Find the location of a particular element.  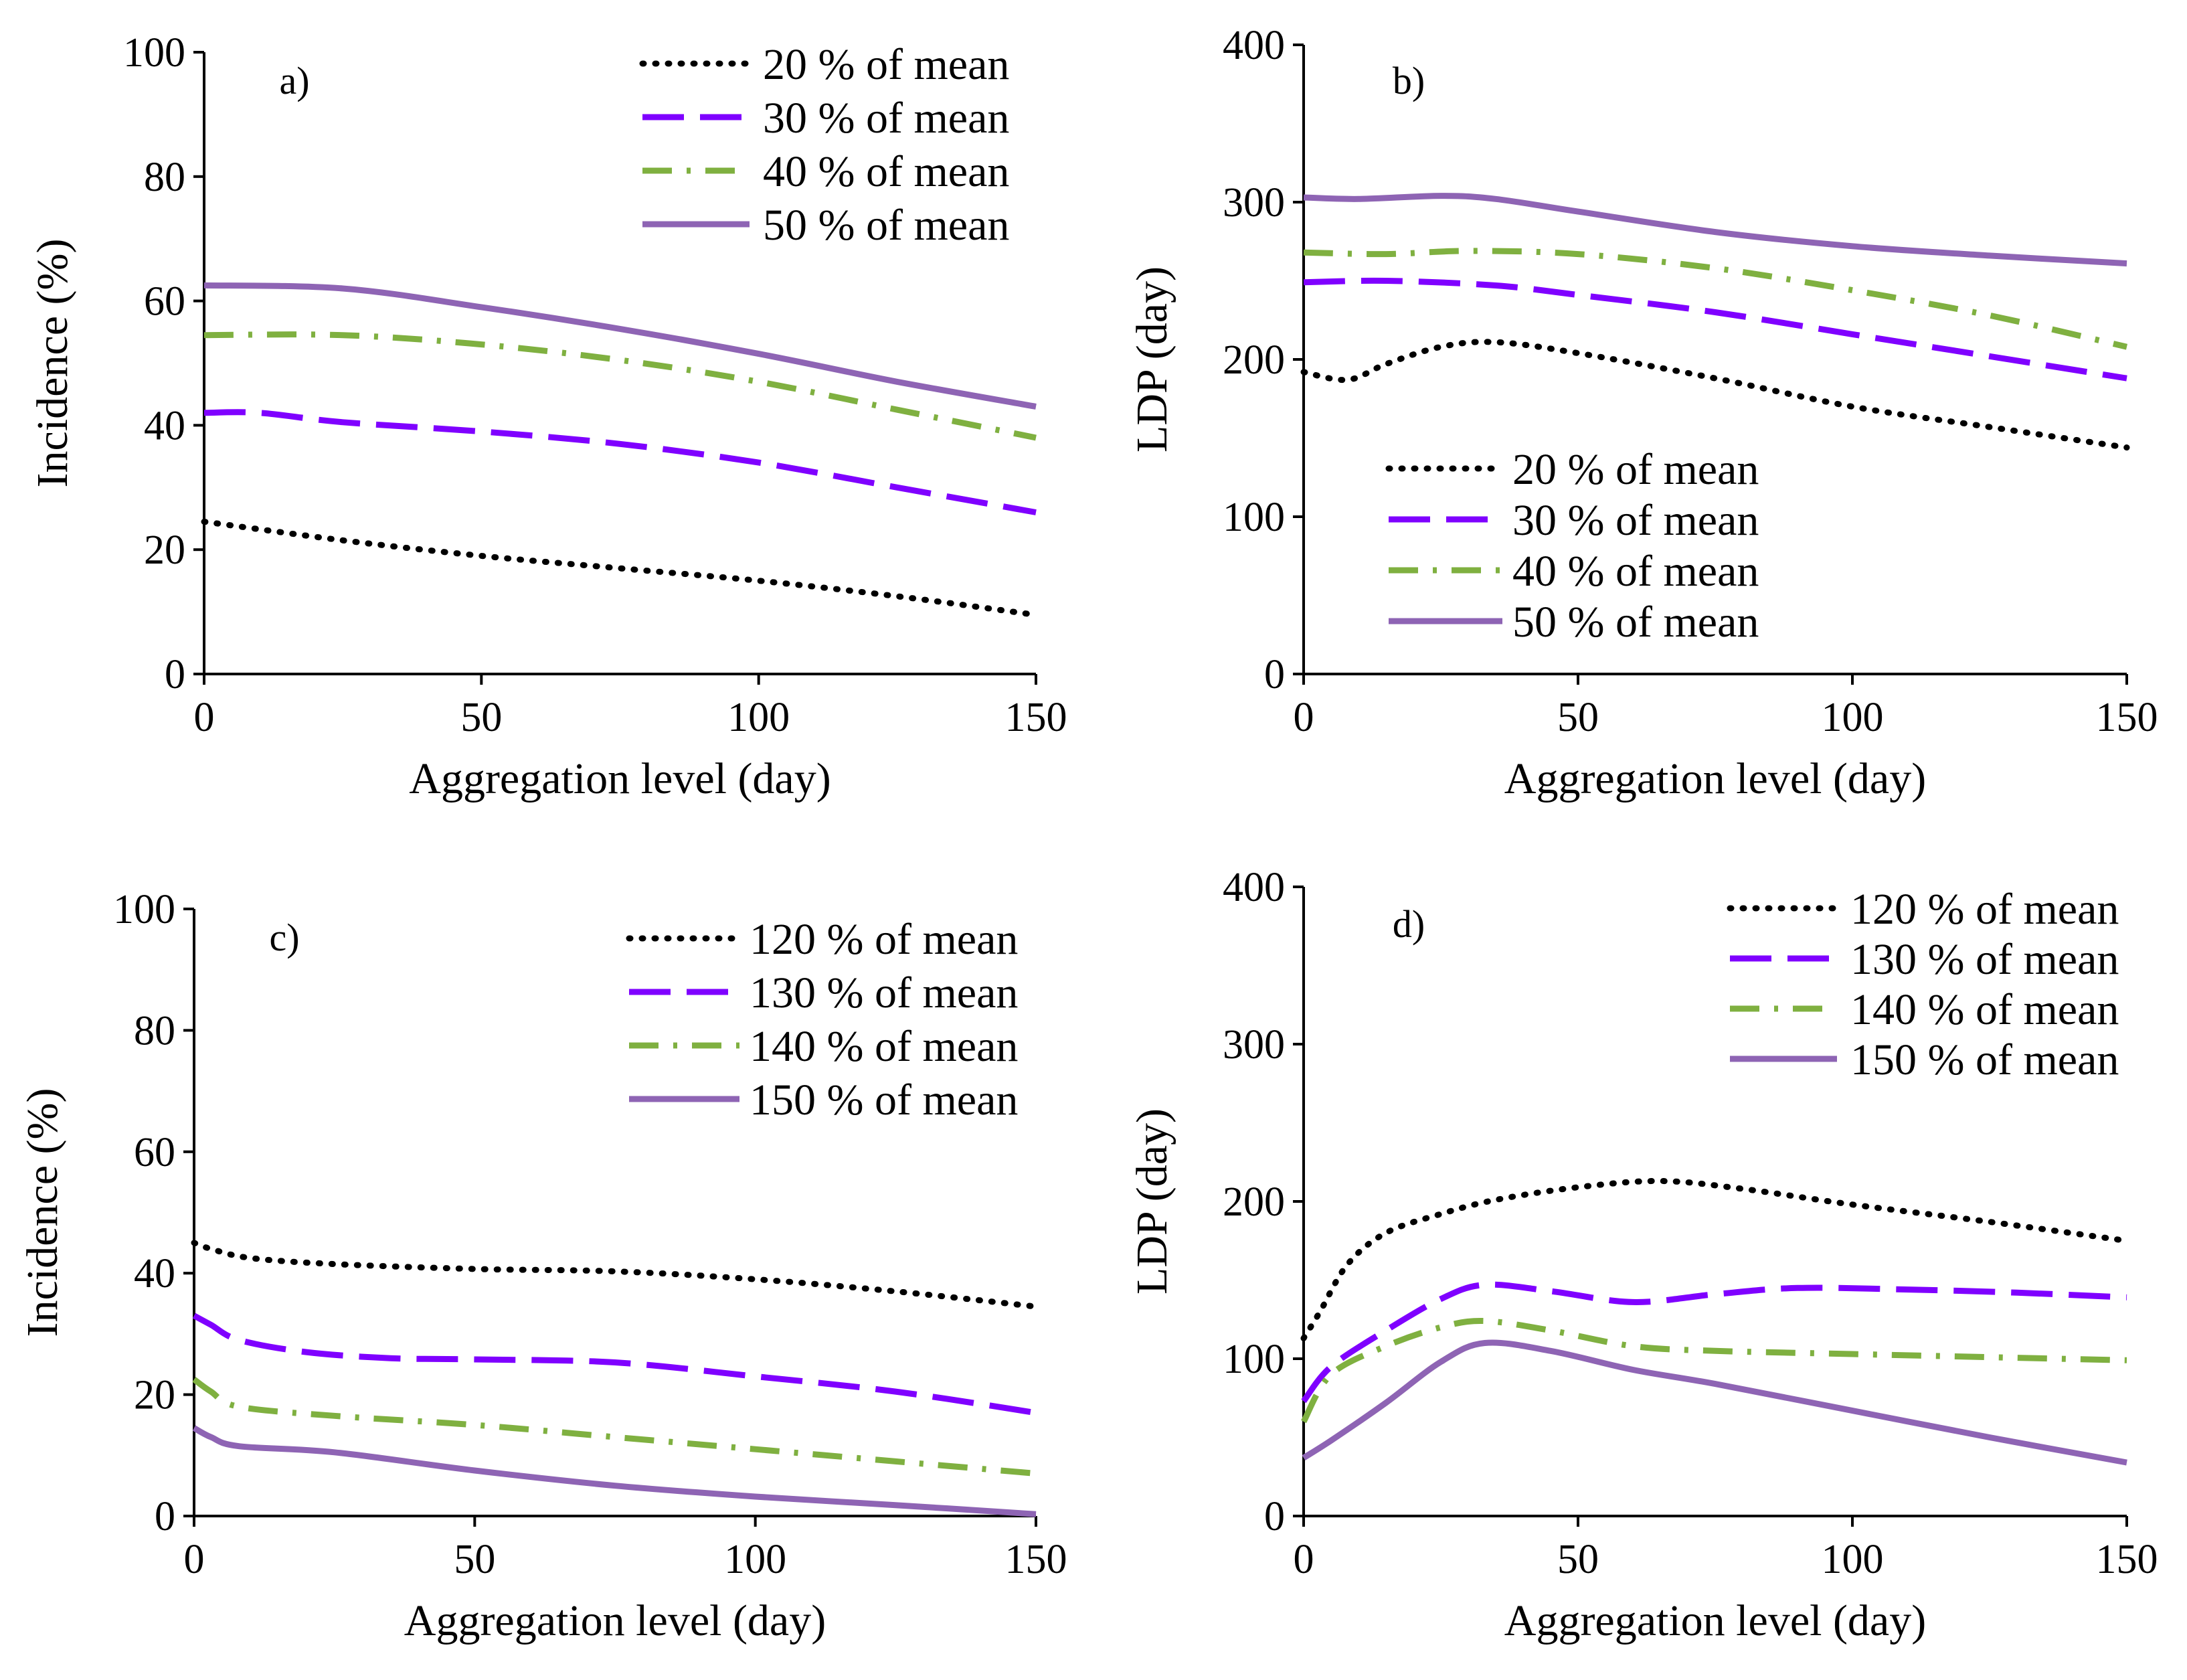

panel-label: c) is located at coordinates (284, 937).